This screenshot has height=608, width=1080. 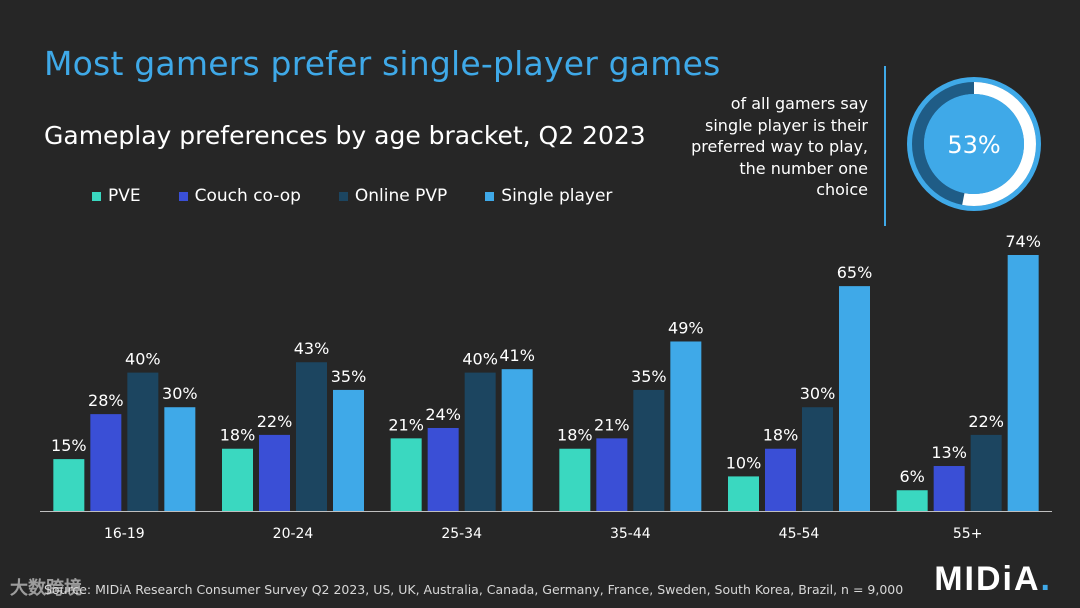 What do you see at coordinates (480, 359) in the screenshot?
I see `data-label-25-34-online-pvp: 40%` at bounding box center [480, 359].